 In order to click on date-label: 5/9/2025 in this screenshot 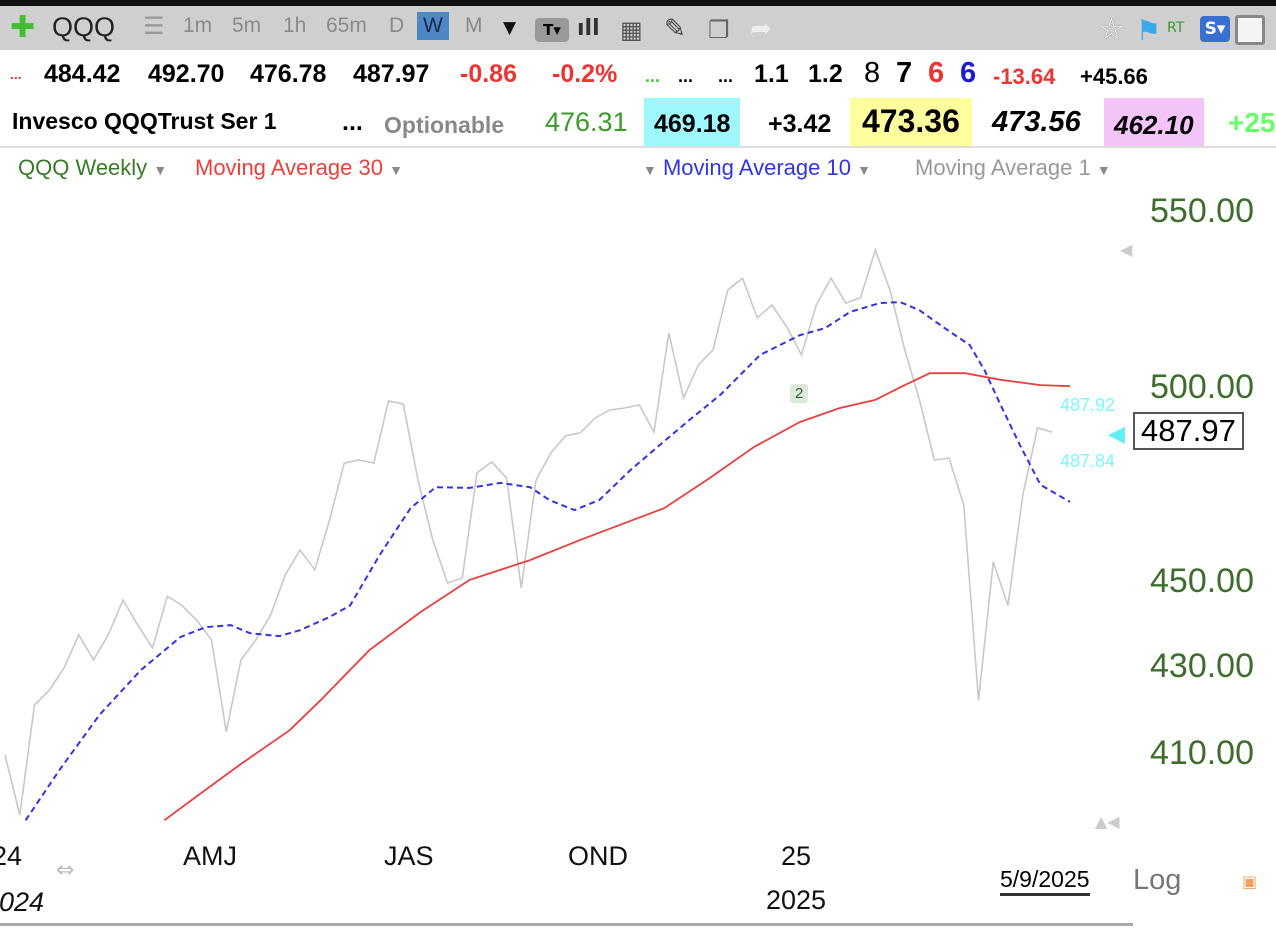, I will do `click(1045, 881)`.